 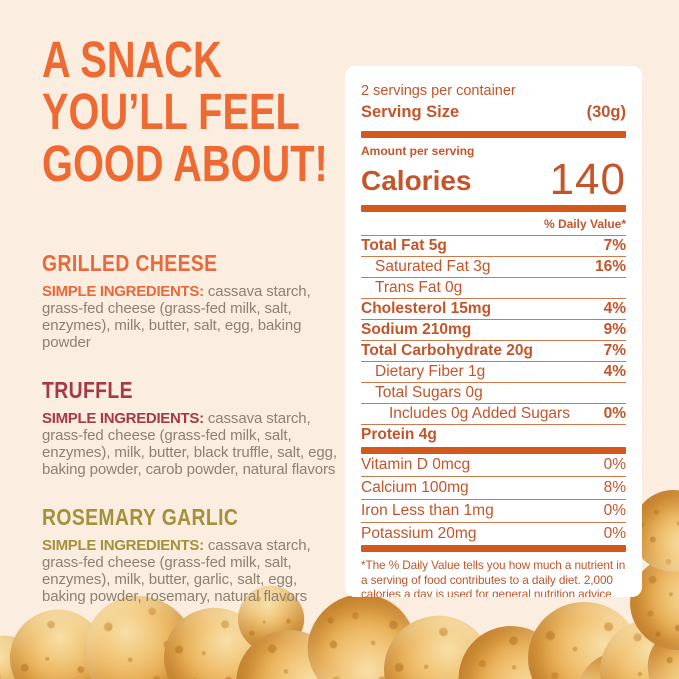 I want to click on headline-line: GOOD ABOUT!, so click(x=185, y=163).